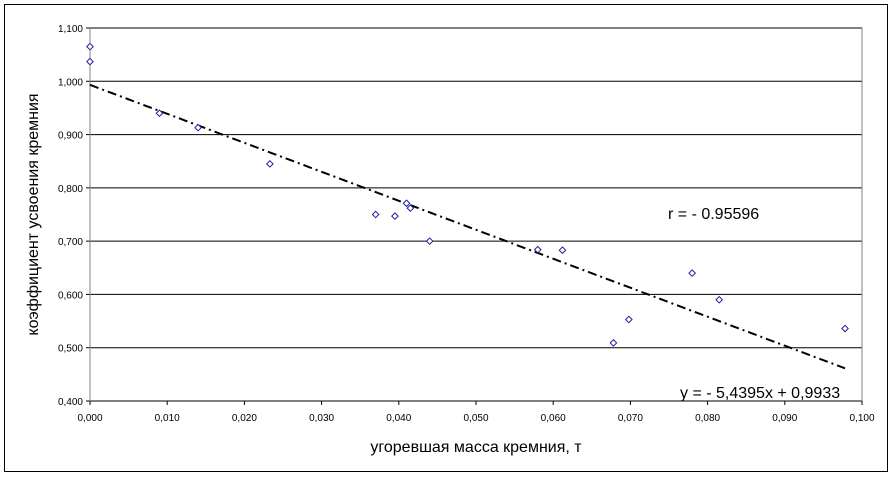 This screenshot has height=478, width=894. Describe the element at coordinates (707, 418) in the screenshot. I see `x-tick-label: 0,080` at that location.